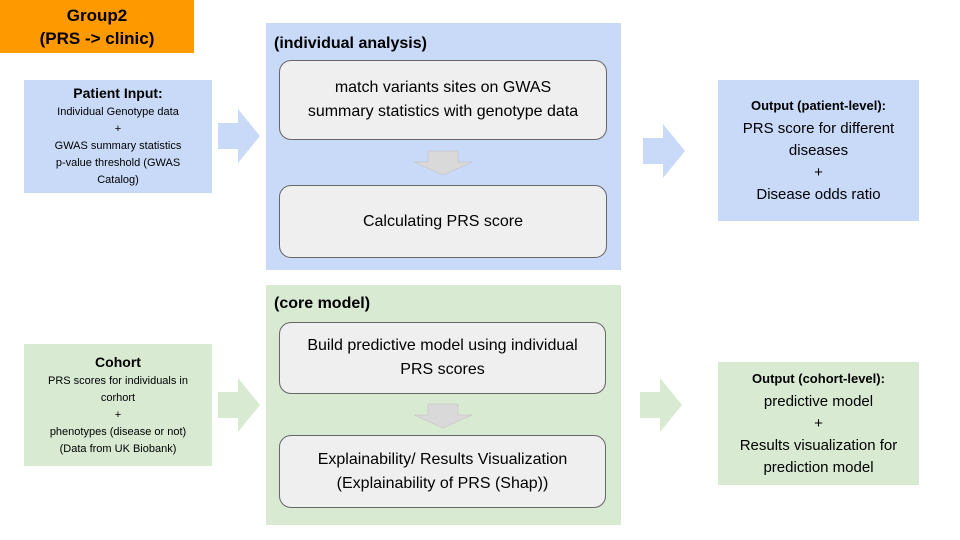 The width and height of the screenshot is (960, 540). I want to click on calculating-prs-line: Calculating PRS score, so click(443, 221).